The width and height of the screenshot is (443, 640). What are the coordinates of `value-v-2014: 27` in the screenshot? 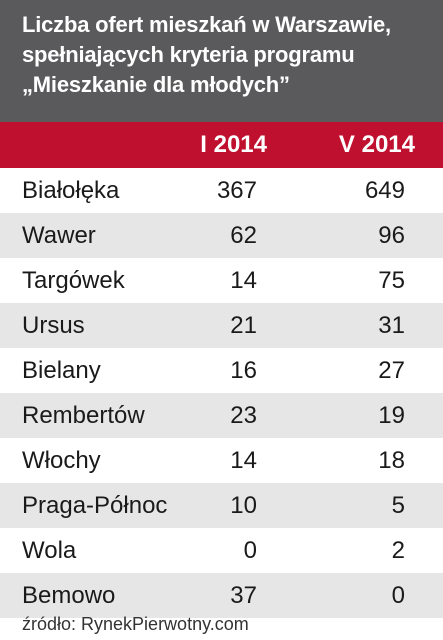 It's located at (391, 370).